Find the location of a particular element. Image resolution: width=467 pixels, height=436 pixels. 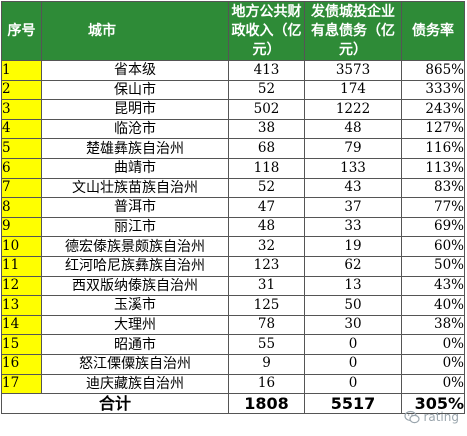

row-ratio: 69% is located at coordinates (433, 227).